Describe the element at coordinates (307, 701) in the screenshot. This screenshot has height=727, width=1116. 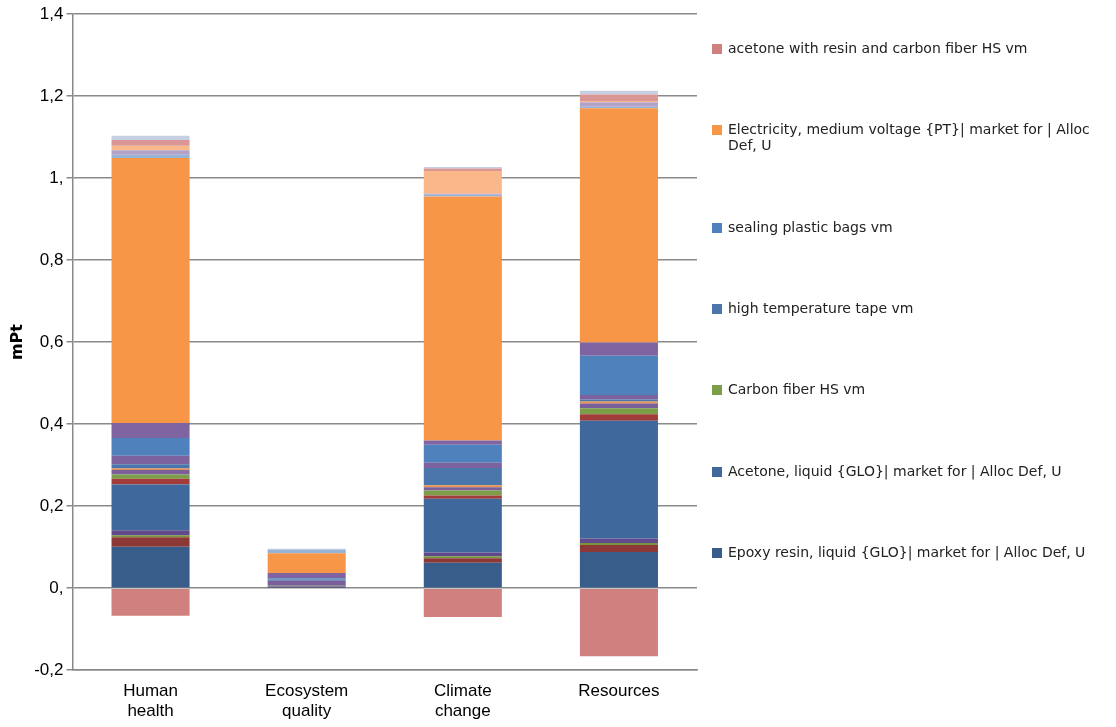
I see `x-tick-label: Ecosystem quality` at that location.